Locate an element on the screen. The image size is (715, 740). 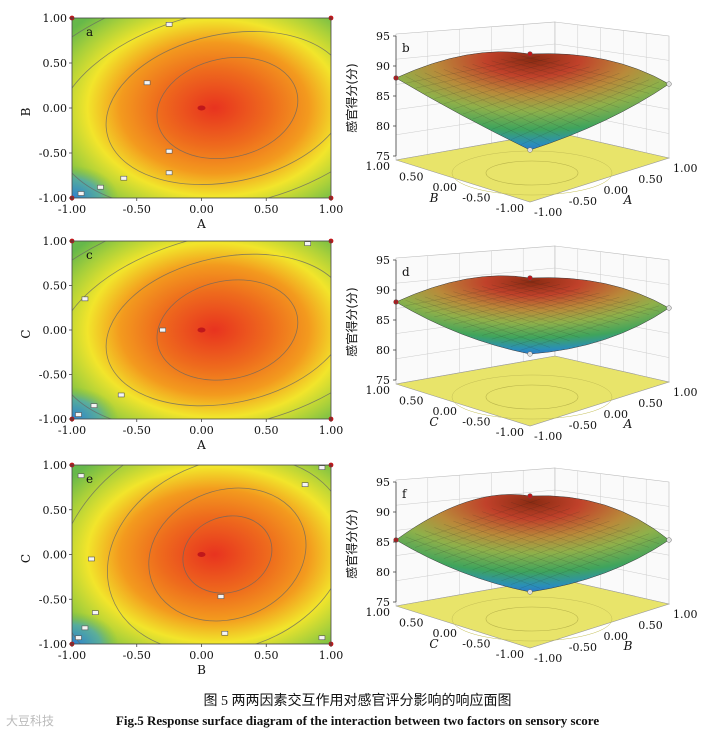
center-point-c is located at coordinates (201, 330).